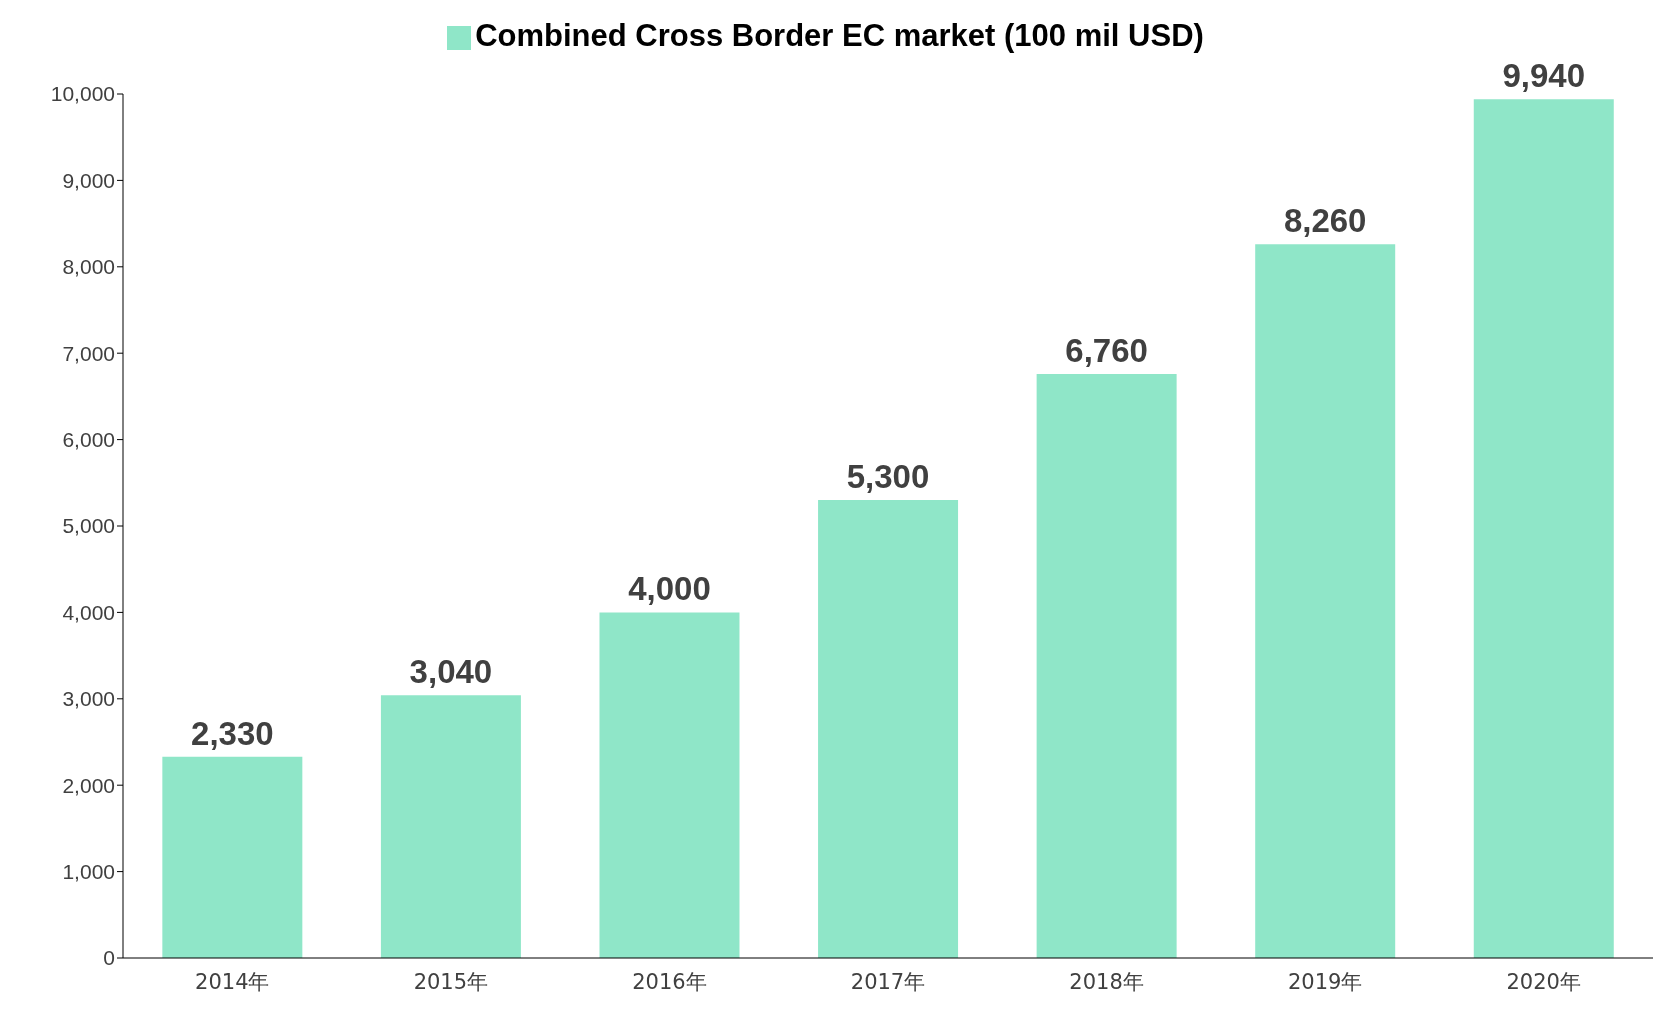  Describe the element at coordinates (888, 981) in the screenshot. I see `x-tick-label: 2017年` at that location.